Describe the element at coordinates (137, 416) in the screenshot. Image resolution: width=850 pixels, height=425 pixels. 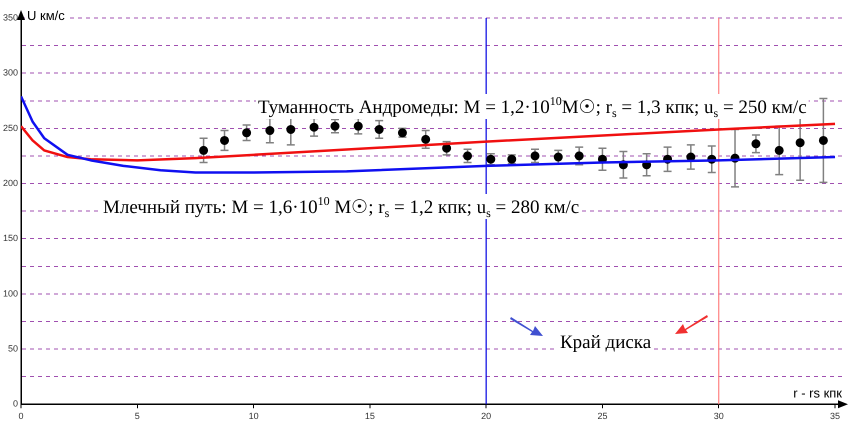
I see `x-tick-label: 5` at that location.